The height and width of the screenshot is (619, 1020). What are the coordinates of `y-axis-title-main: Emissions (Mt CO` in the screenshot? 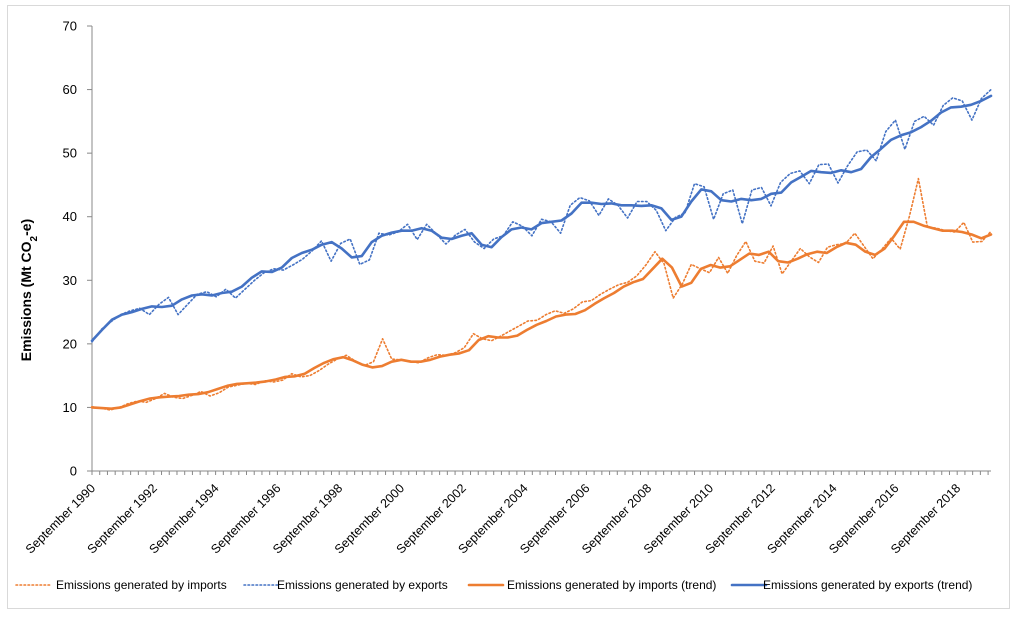 It's located at (26, 301).